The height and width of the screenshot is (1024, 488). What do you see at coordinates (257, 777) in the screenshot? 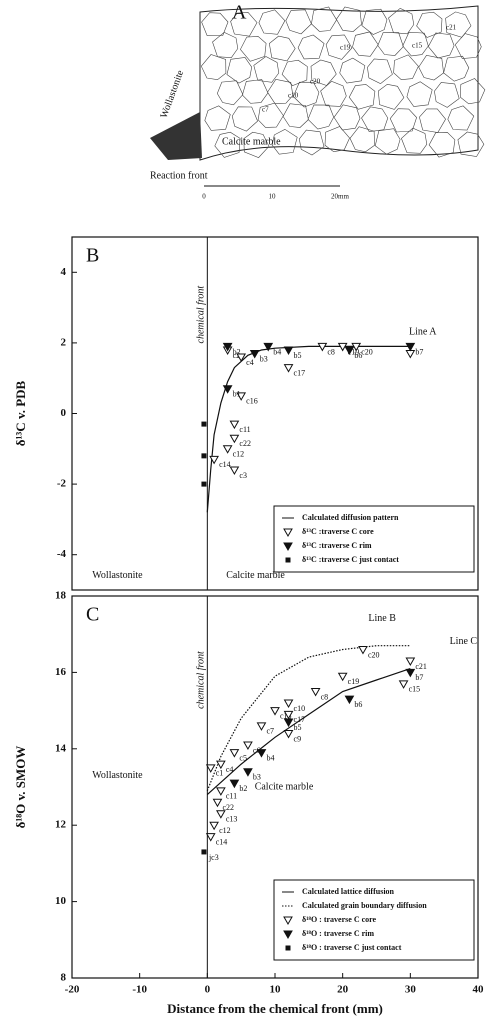
I see `point-label: b3` at bounding box center [257, 777].